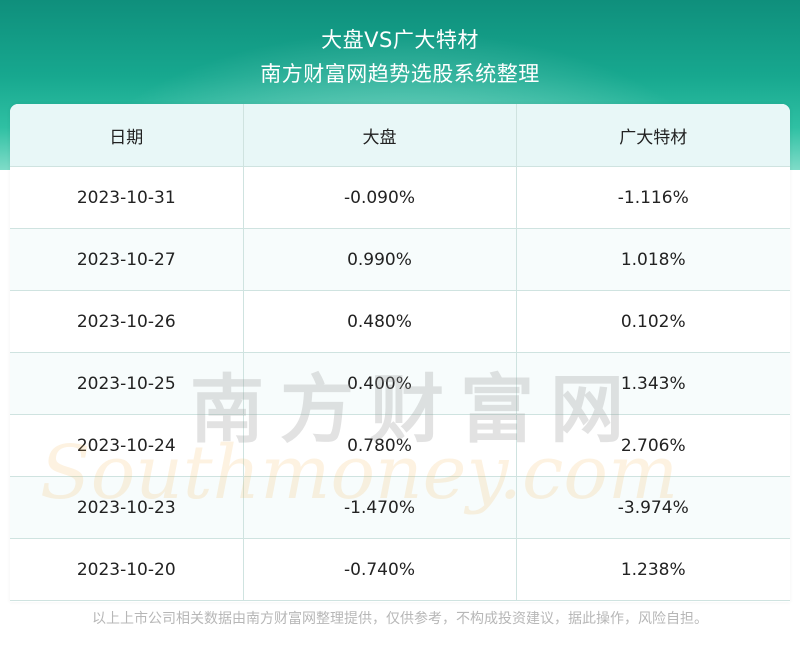 This screenshot has height=646, width=800. I want to click on cell-market-change: -0.740%, so click(380, 569).